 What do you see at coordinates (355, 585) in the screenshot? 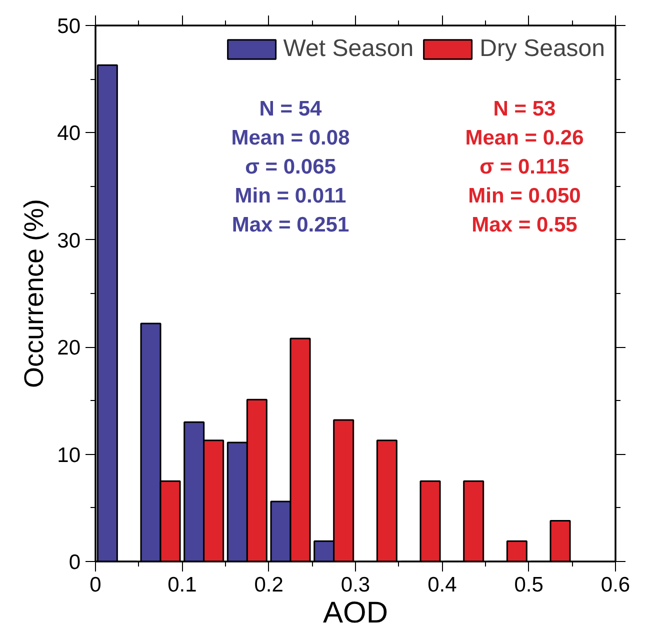
I see `x-tick-label: 0.3` at bounding box center [355, 585].